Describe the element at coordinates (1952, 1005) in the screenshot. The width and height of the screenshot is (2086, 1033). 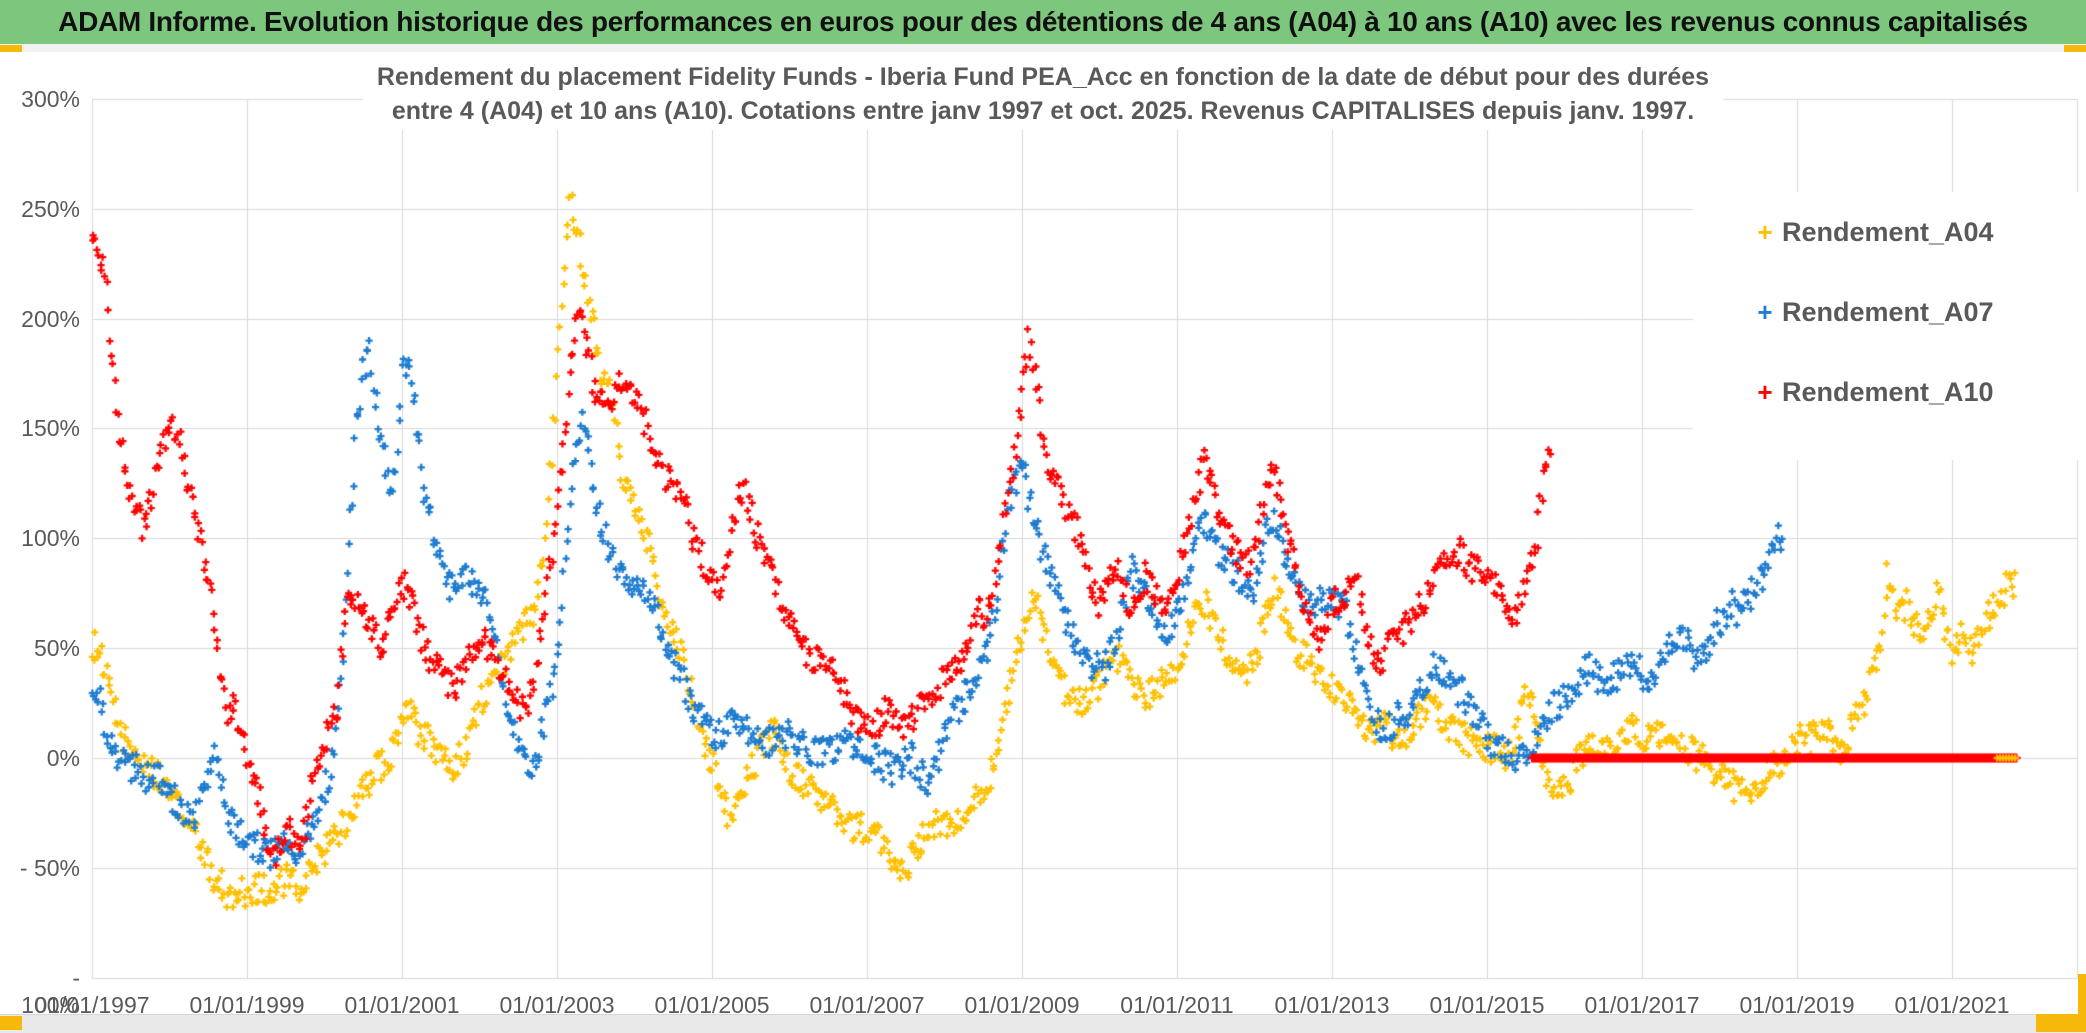
I see `x-axis-tick-label: 01/01/2021` at that location.